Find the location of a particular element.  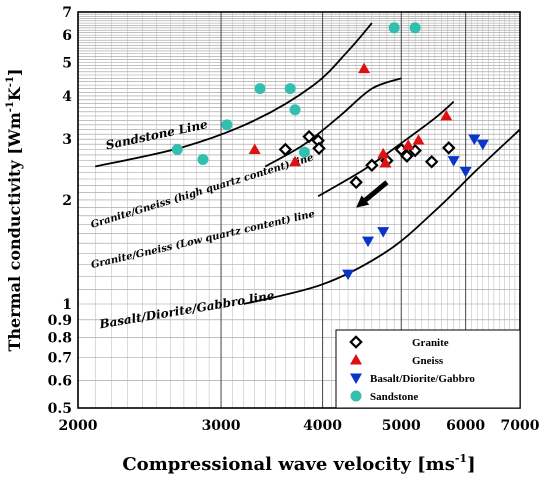

x-tick-label: 3000 is located at coordinates (221, 426).